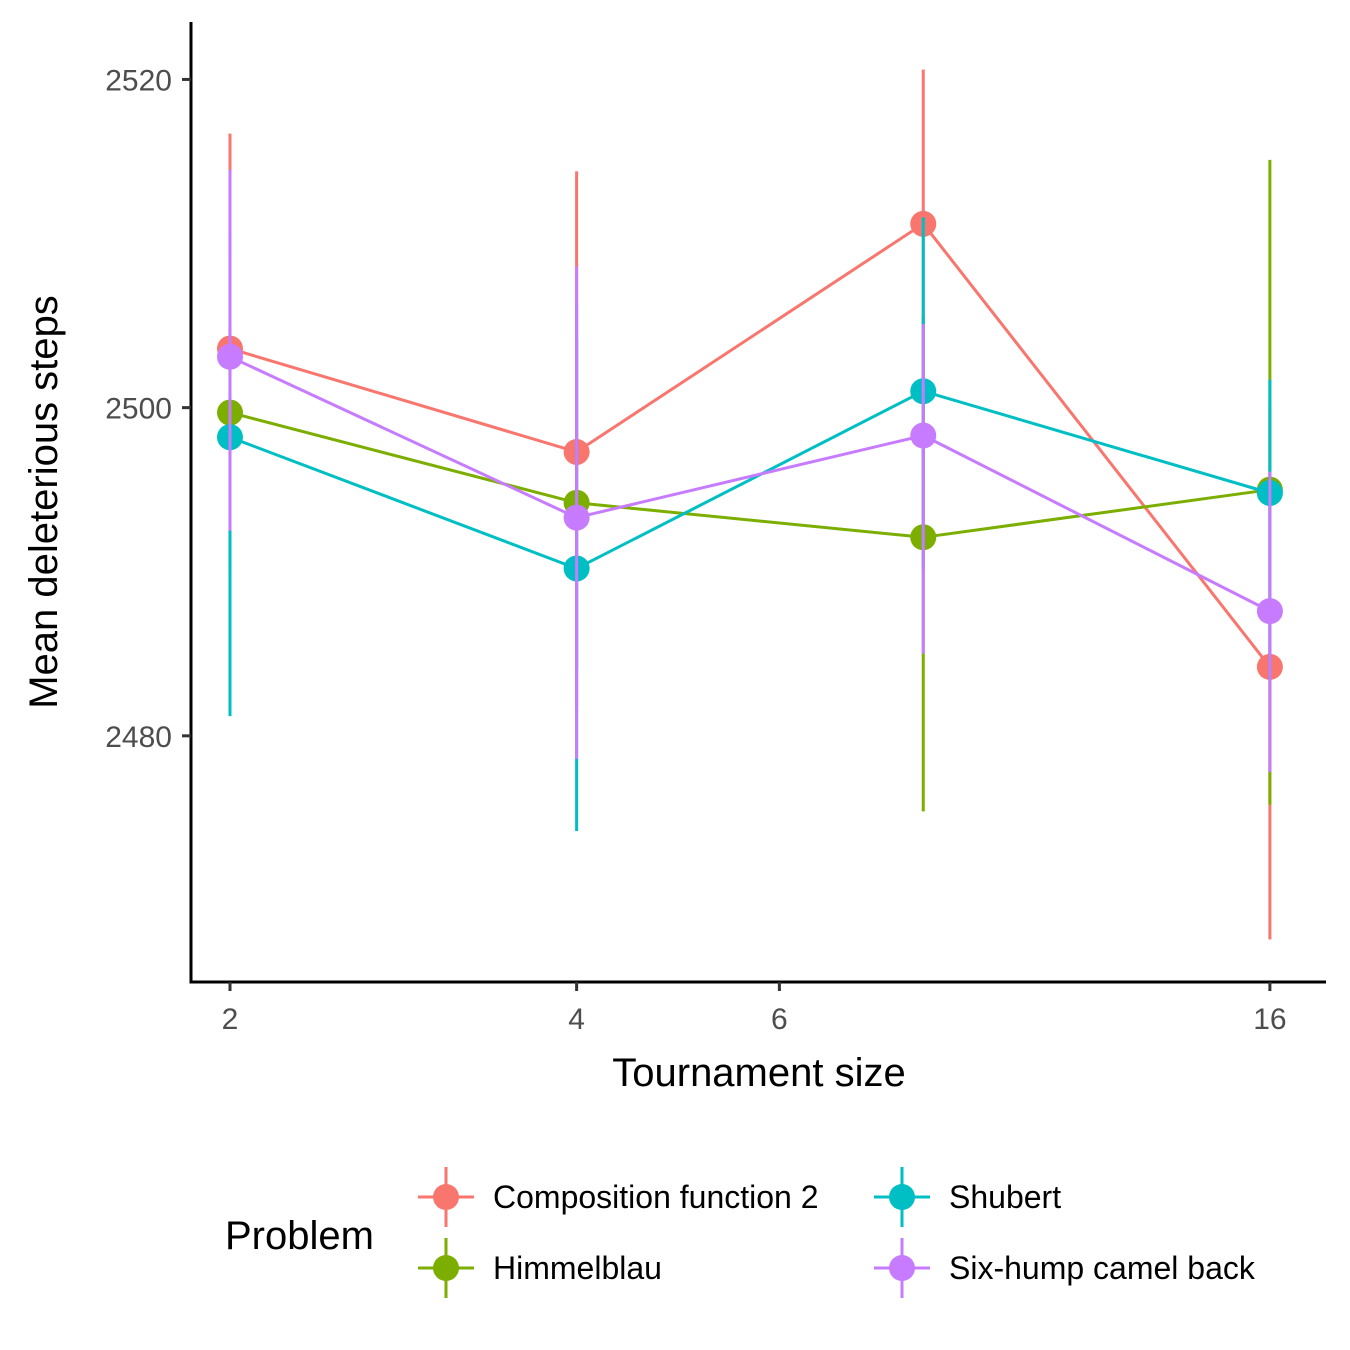 The image size is (1350, 1350). I want to click on x-tick-label: 16, so click(1269, 1019).